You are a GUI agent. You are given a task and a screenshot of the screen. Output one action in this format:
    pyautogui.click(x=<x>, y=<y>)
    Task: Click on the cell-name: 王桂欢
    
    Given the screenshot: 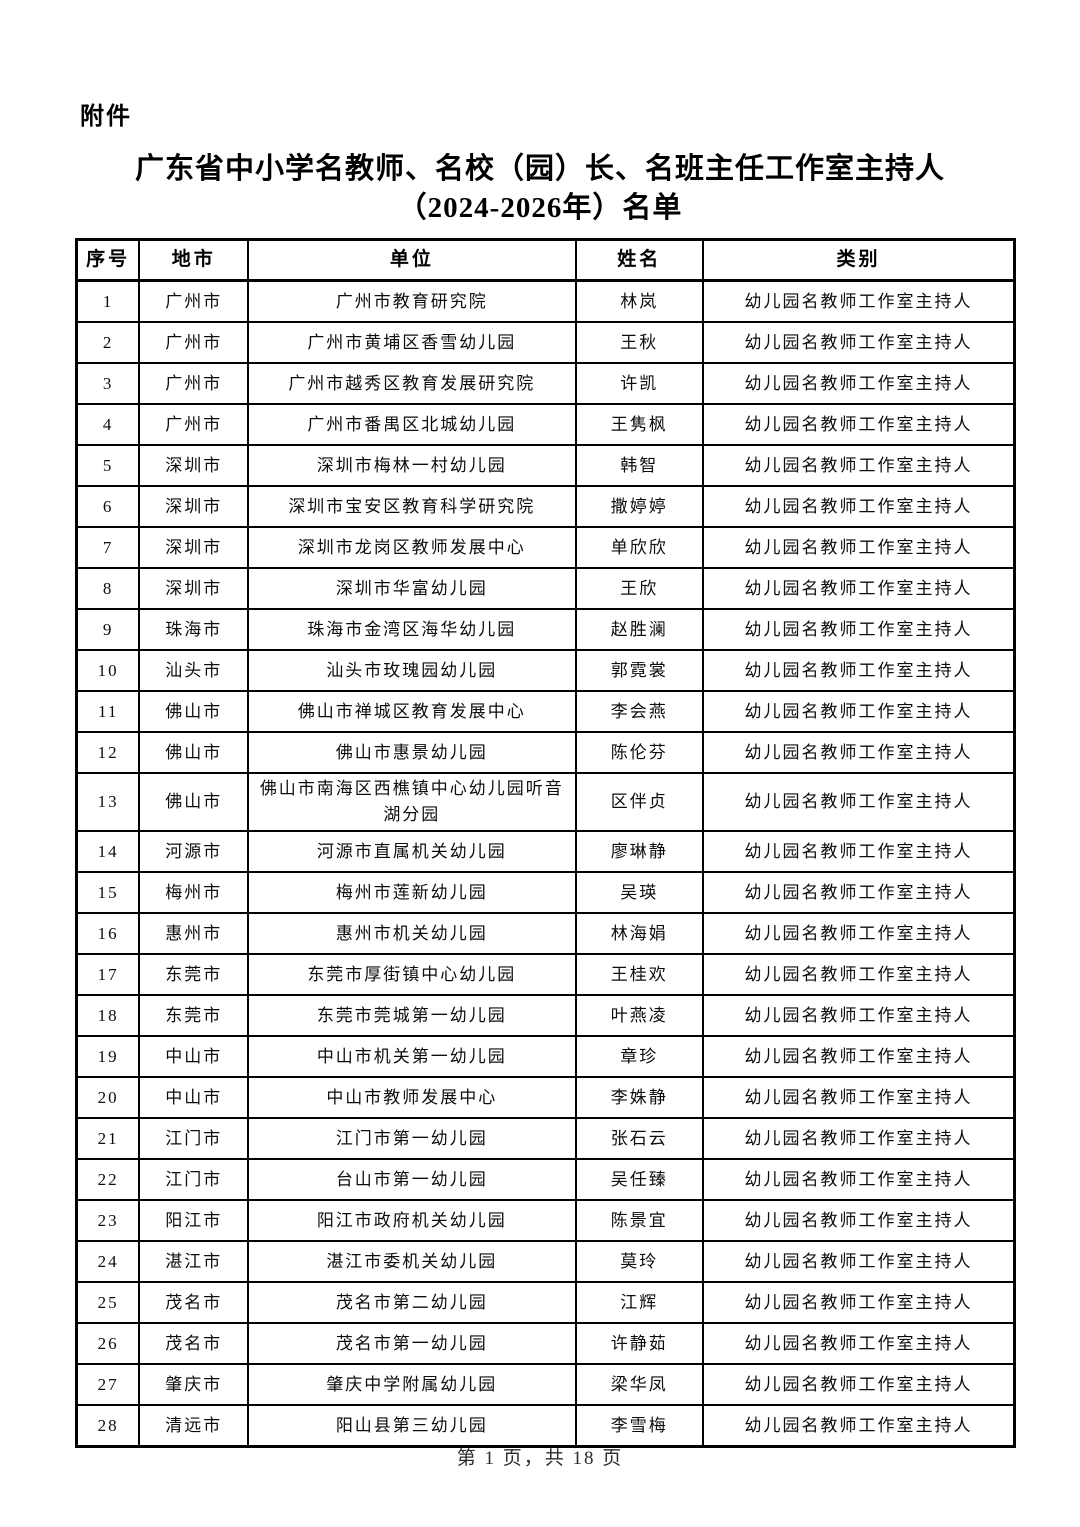 What is the action you would take?
    pyautogui.click(x=639, y=974)
    